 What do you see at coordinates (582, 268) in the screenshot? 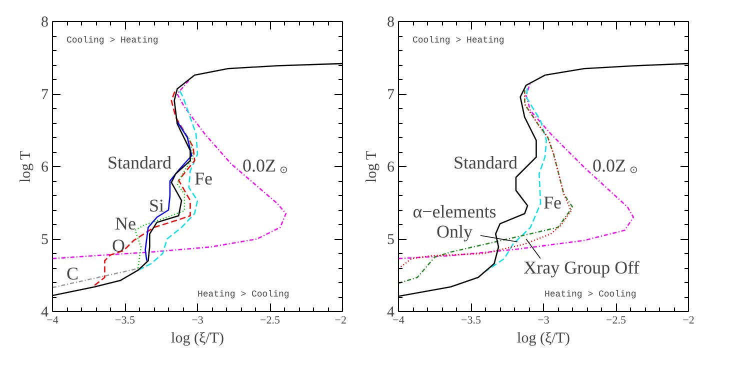
I see `annotation: Xray Group Off` at bounding box center [582, 268].